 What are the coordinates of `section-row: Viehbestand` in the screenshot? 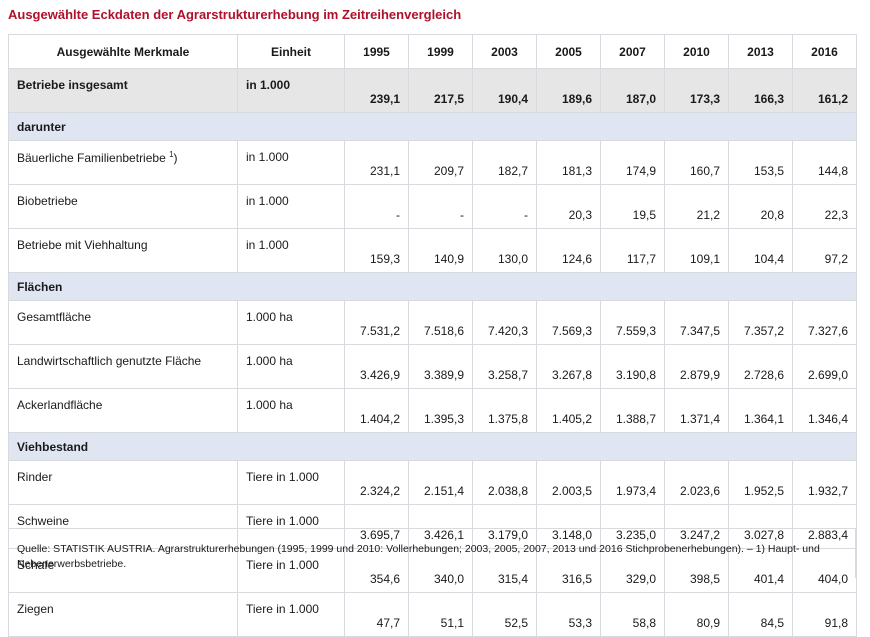 It's located at (432, 446).